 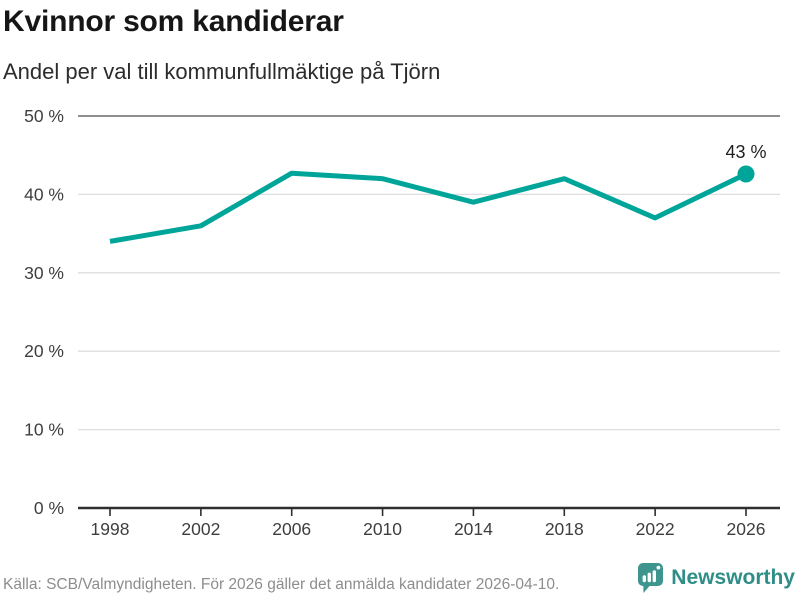 I want to click on svg-text: 2014, so click(x=473, y=529).